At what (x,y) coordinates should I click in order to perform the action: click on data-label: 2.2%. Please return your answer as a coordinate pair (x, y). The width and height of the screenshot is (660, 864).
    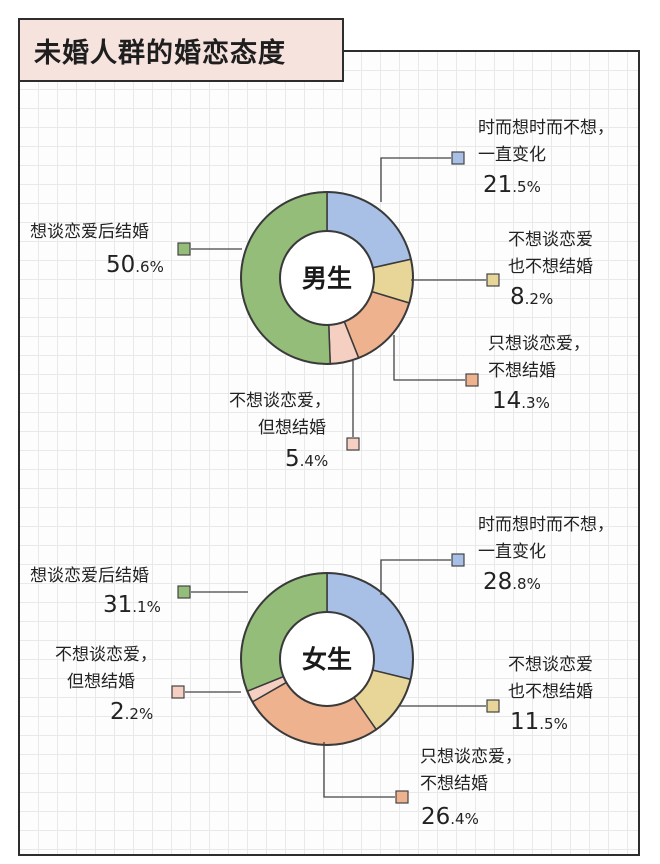
    Looking at the image, I should click on (131, 712).